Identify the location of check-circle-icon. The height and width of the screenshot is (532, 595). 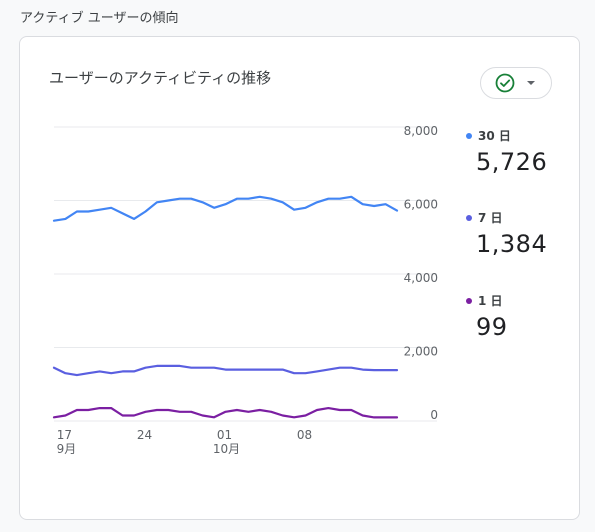
(505, 83).